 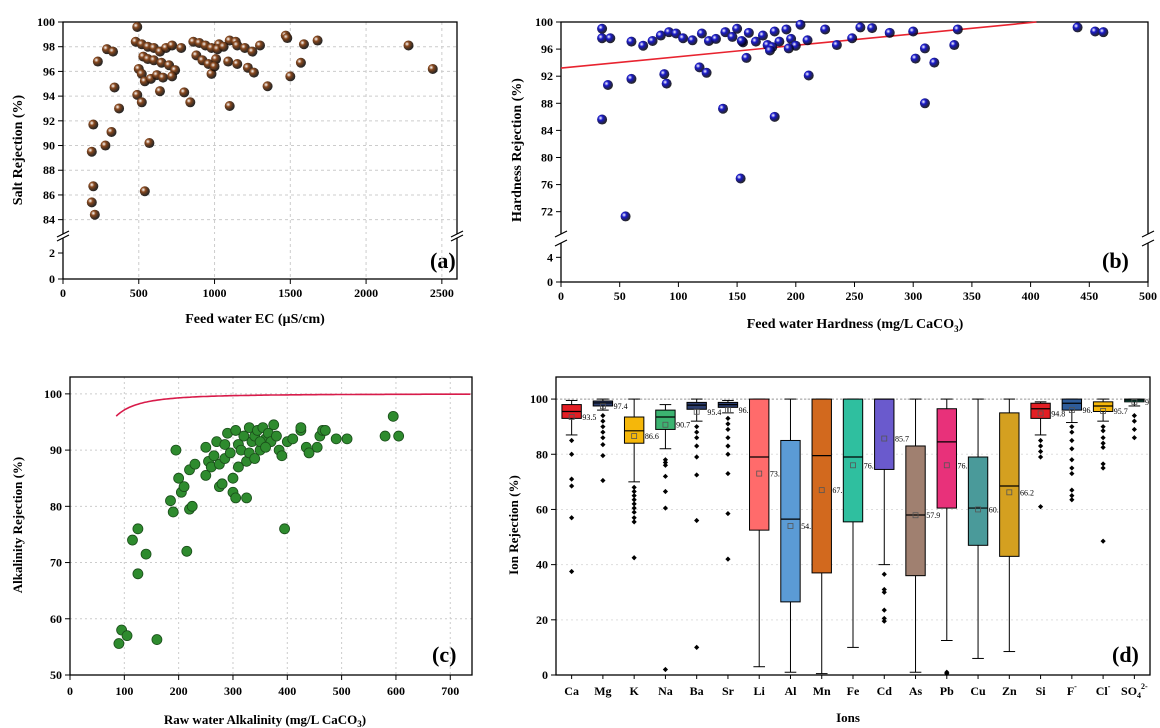 What do you see at coordinates (63, 238) in the screenshot?
I see `panel-a-break-mark` at bounding box center [63, 238].